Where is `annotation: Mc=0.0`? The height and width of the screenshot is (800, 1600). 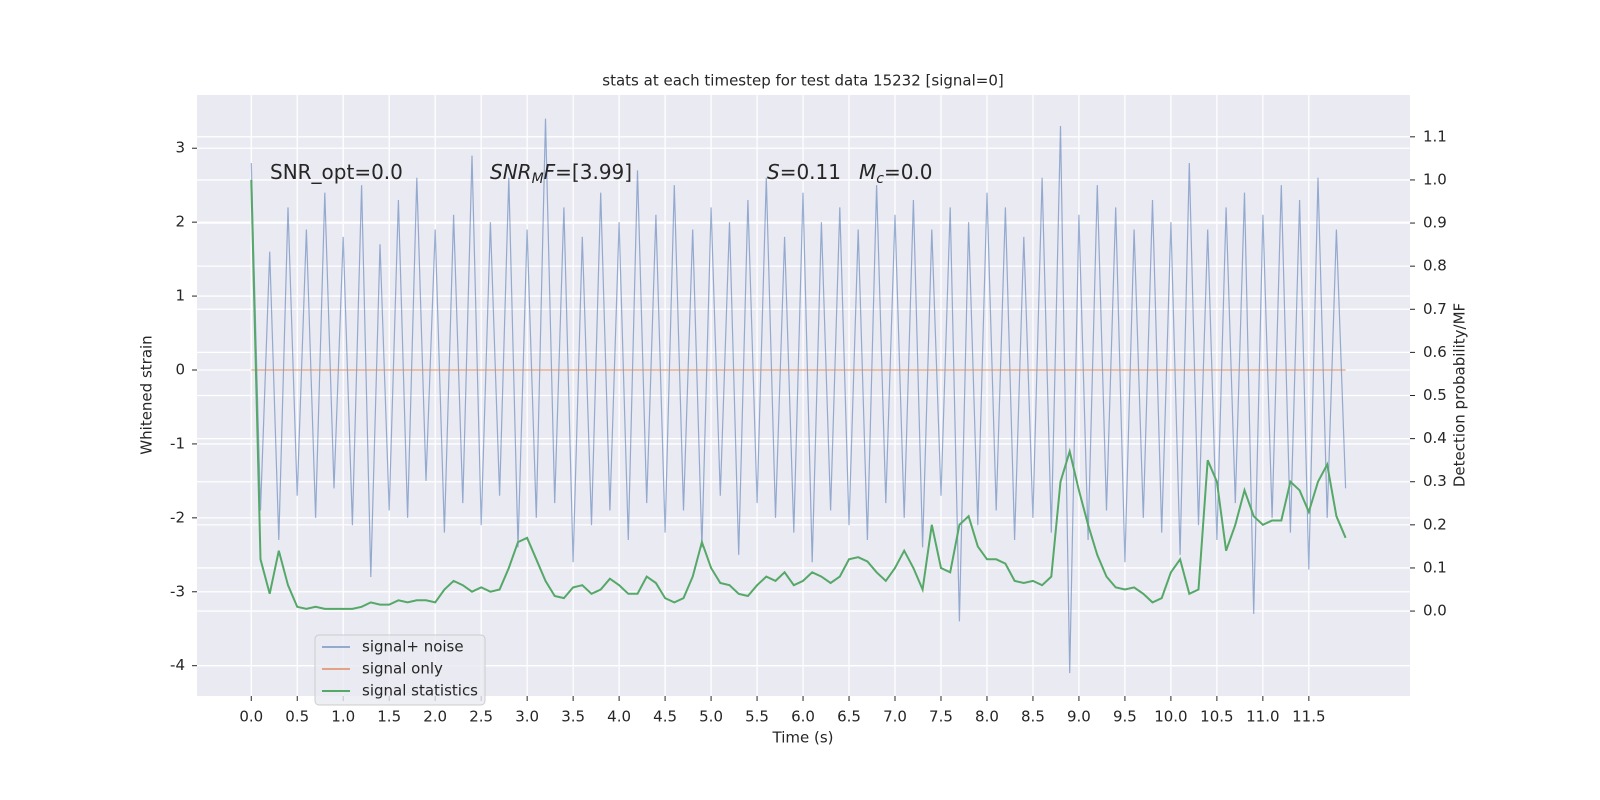 annotation: Mc=0.0 is located at coordinates (896, 174).